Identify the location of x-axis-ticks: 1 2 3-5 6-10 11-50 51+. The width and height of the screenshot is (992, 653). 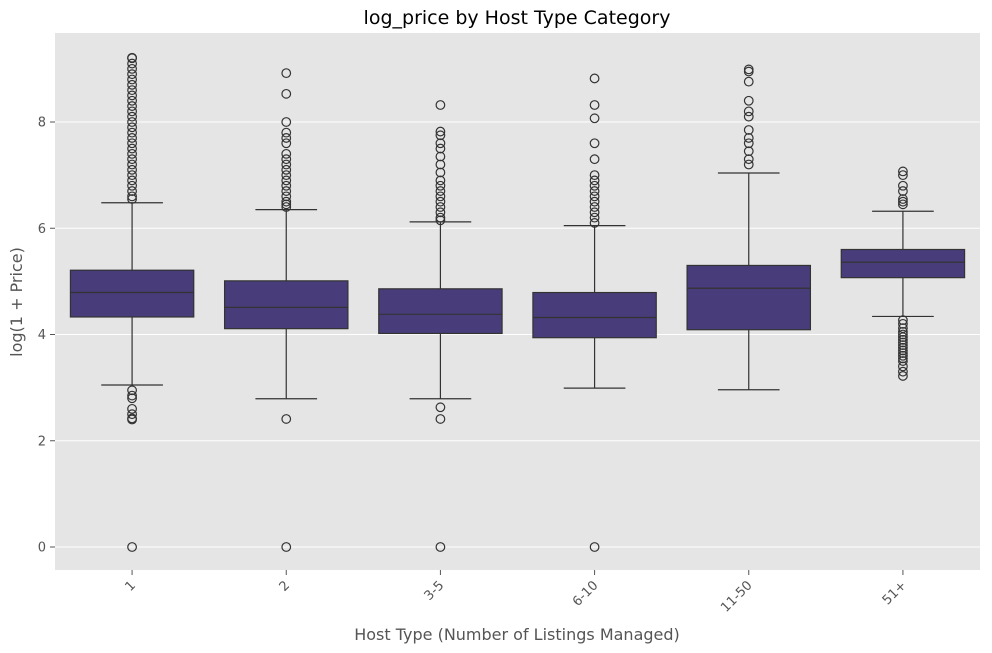
(516, 593).